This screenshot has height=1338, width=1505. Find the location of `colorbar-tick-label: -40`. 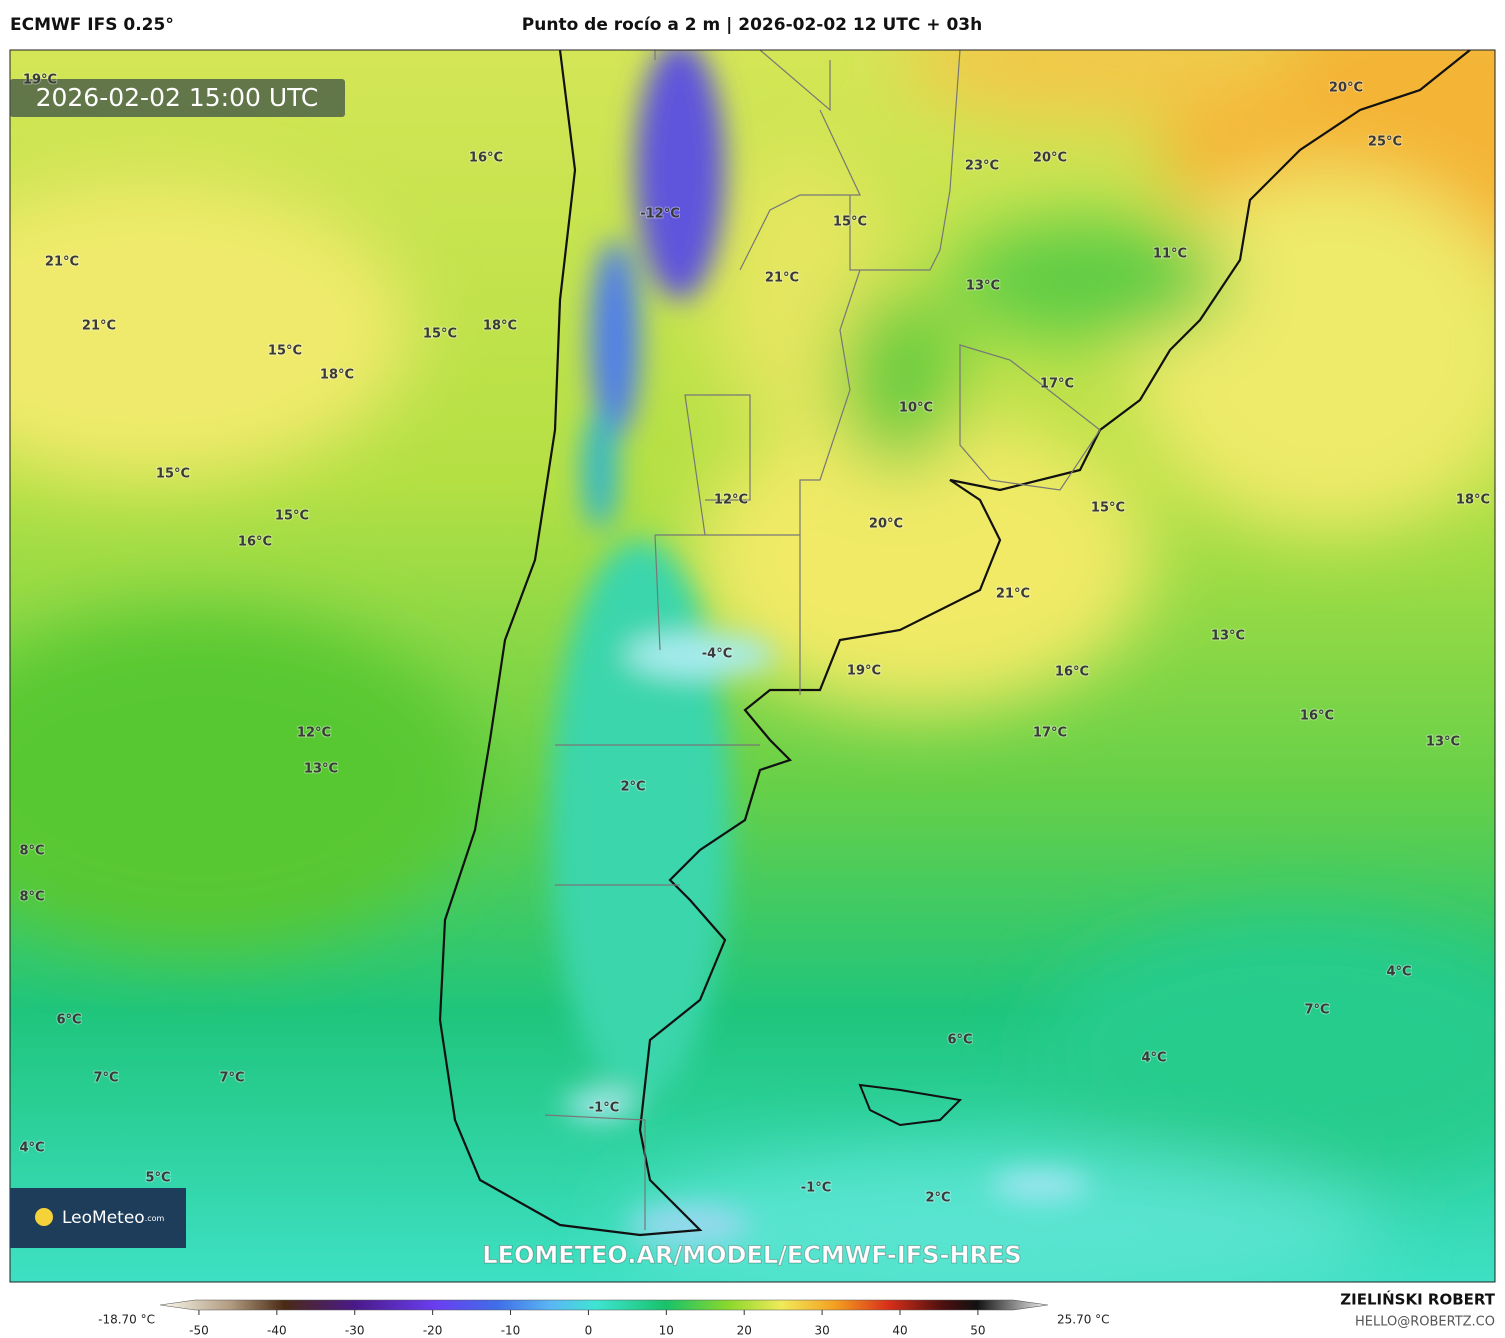

colorbar-tick-label: -40 is located at coordinates (277, 1331).